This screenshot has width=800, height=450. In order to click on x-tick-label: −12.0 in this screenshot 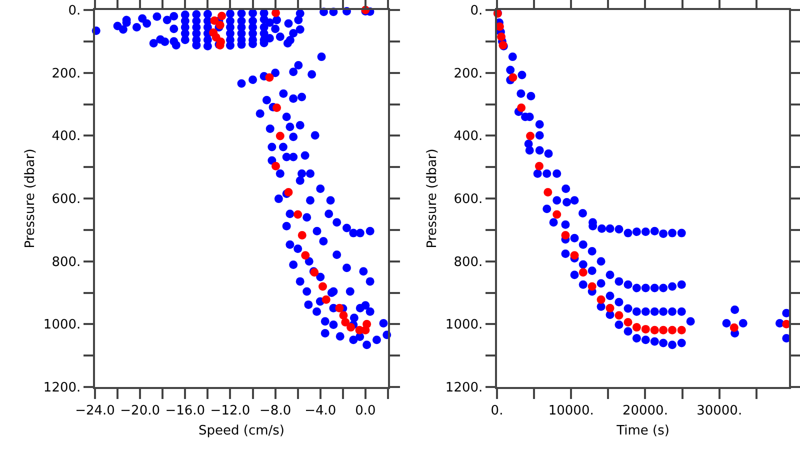, I will do `click(230, 410)`.